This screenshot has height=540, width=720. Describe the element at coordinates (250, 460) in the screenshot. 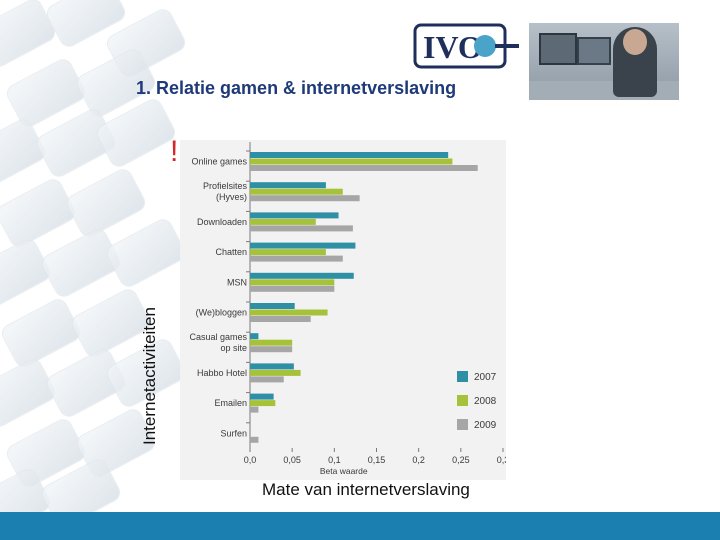

I see `x-tick-label: 0,0` at that location.